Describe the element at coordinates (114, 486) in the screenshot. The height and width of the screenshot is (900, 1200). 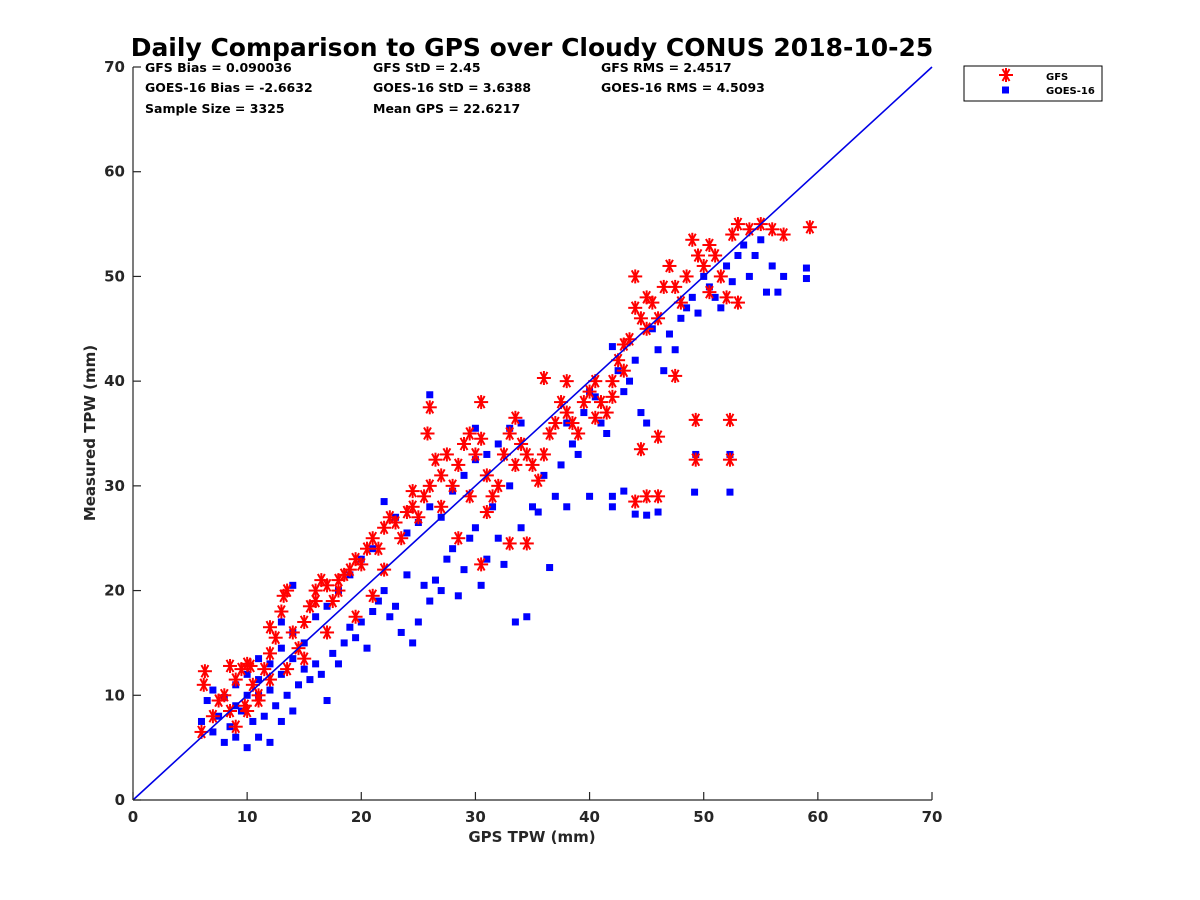
I see `y-tick-label: 30` at that location.